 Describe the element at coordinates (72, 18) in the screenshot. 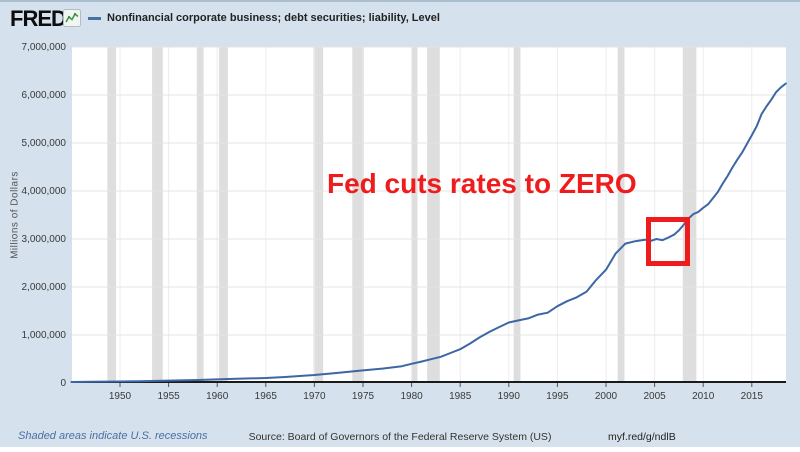

I see `fred-logo-chart-icon` at that location.